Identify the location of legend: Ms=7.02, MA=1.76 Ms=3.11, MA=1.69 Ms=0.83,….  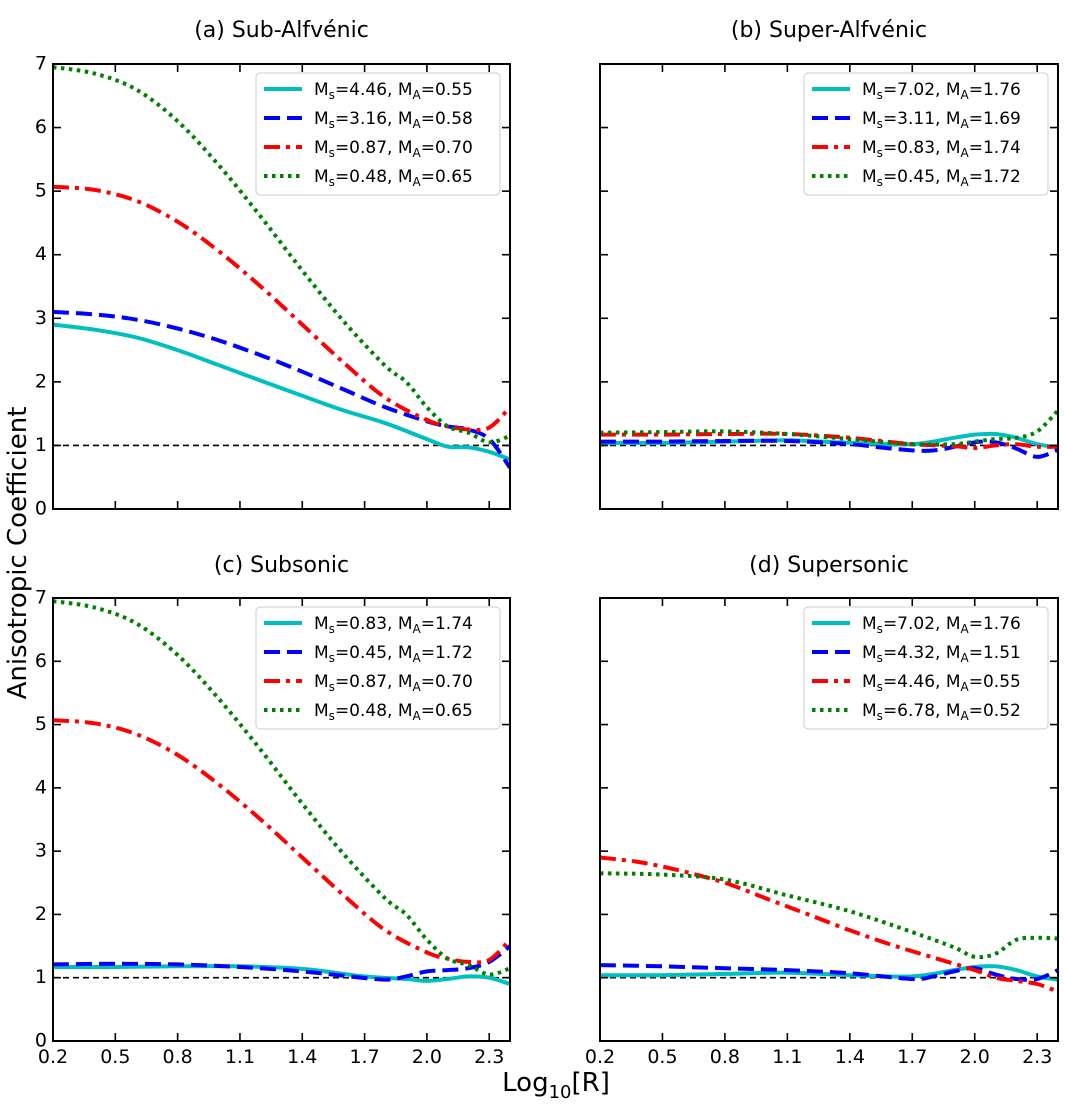
(926, 134).